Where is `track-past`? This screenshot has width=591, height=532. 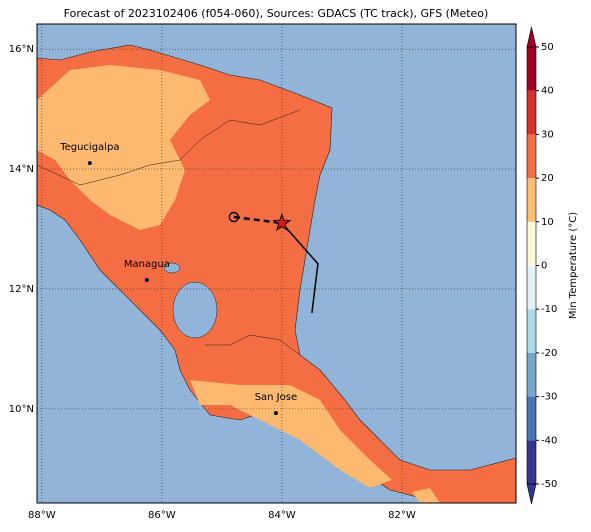
track-past is located at coordinates (300, 268).